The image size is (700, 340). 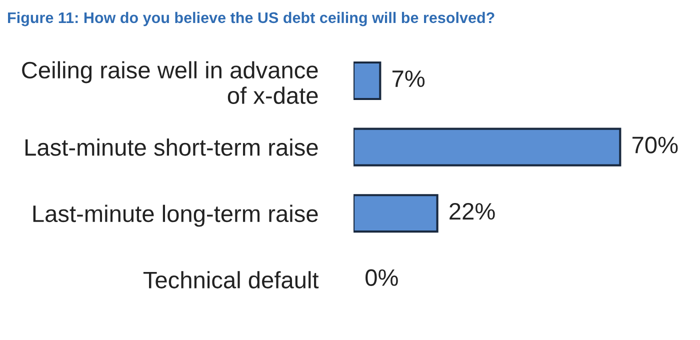 What do you see at coordinates (382, 277) in the screenshot?
I see `data-label: 0%` at bounding box center [382, 277].